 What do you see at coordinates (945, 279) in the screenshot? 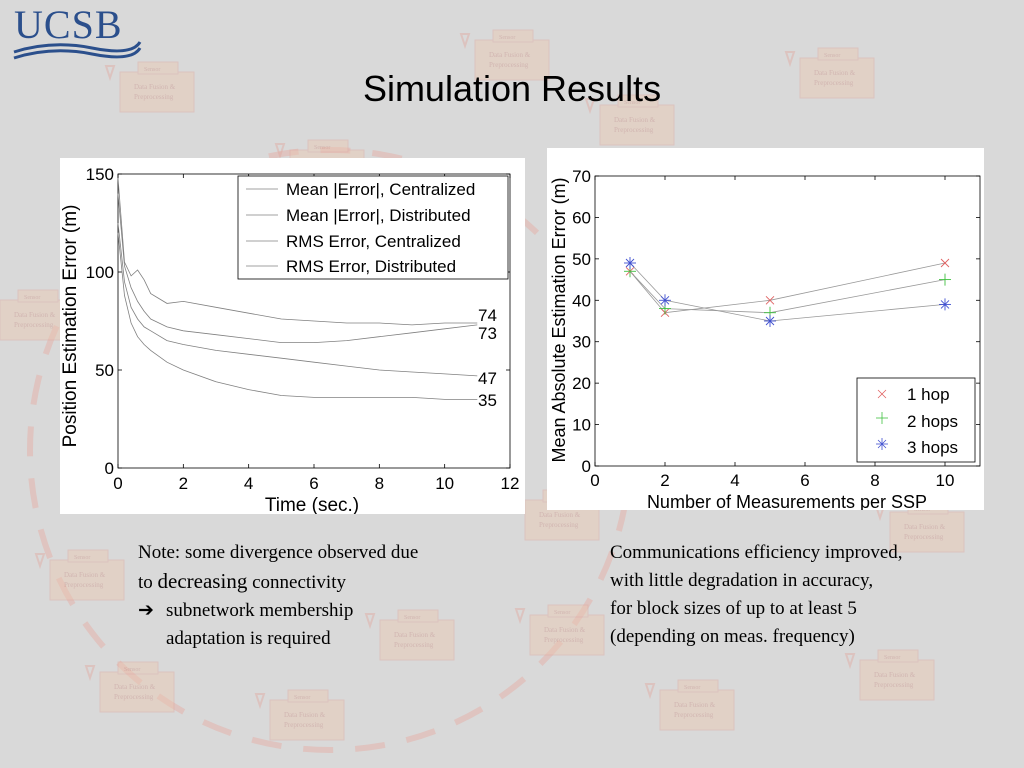
I see `data-point-2-hops` at bounding box center [945, 279].